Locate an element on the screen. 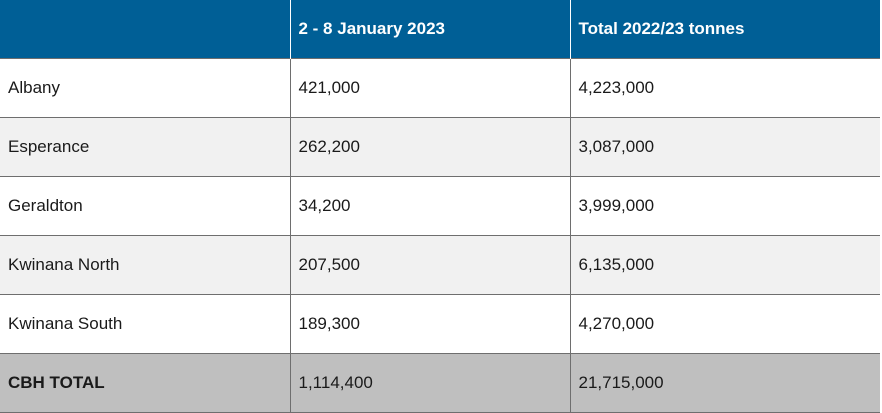 Image resolution: width=882 pixels, height=413 pixels. table-header-row: 2 - 8 January 2023 Total 2022/23 tonnes is located at coordinates (440, 29).